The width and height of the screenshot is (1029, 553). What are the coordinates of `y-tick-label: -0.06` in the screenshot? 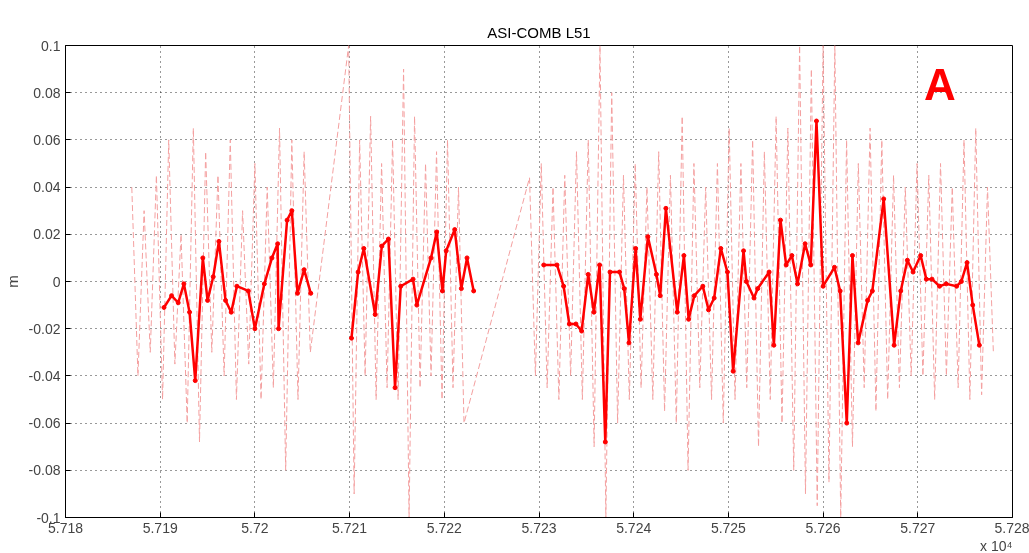 It's located at (44, 423).